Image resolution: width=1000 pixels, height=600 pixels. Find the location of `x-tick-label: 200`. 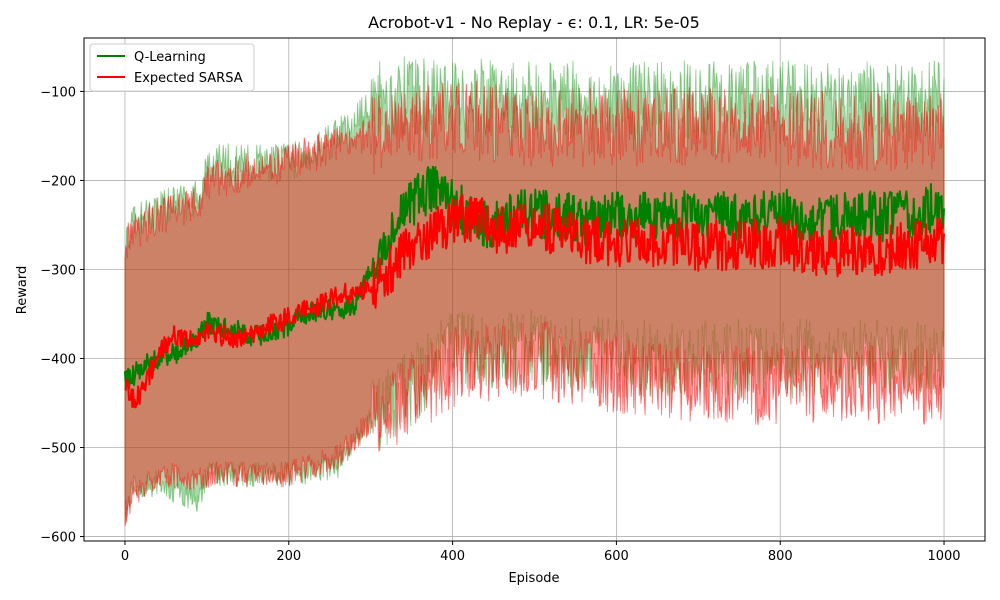

x-tick-label: 200 is located at coordinates (288, 556).